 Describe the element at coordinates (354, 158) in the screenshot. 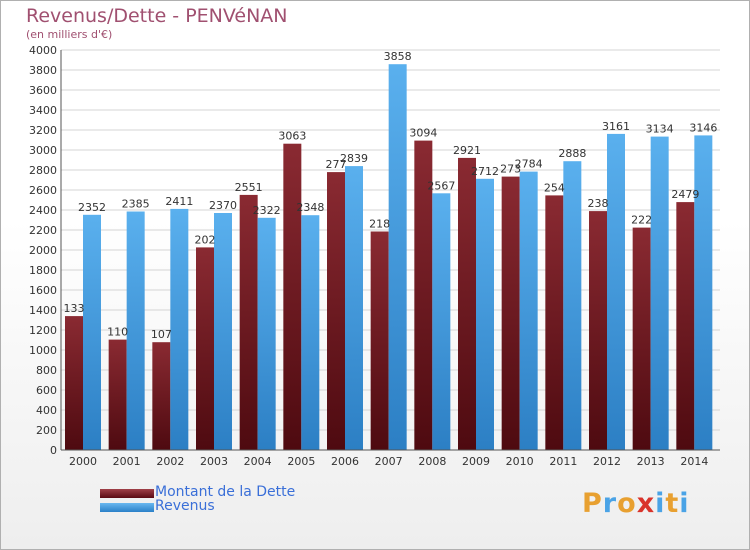

I see `data-label: 2839` at that location.